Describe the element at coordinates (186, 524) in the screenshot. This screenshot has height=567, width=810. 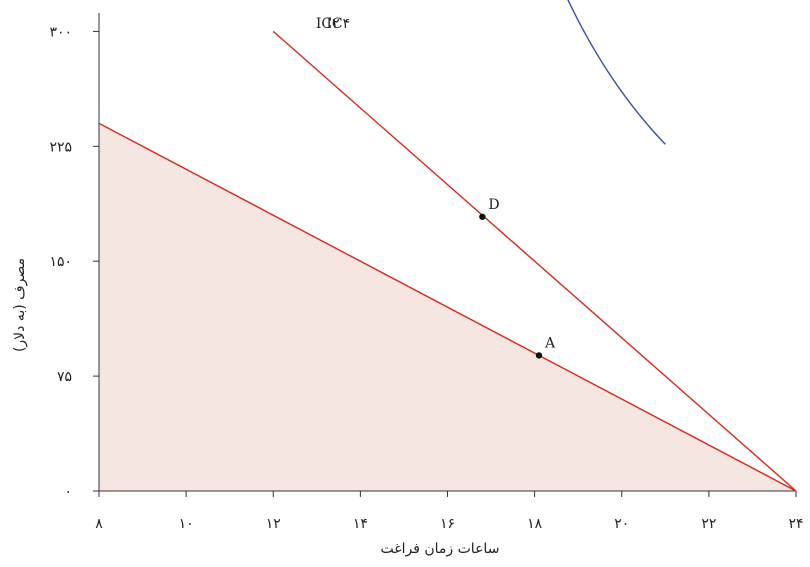
I see `x-tick-label: ۱۰` at that location.